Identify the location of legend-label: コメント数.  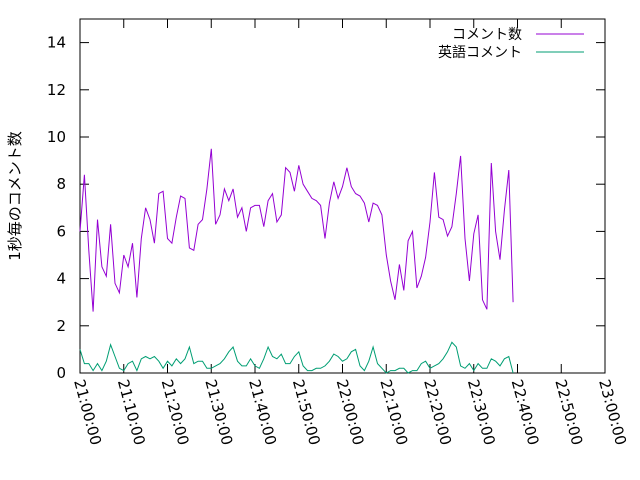
(487, 35).